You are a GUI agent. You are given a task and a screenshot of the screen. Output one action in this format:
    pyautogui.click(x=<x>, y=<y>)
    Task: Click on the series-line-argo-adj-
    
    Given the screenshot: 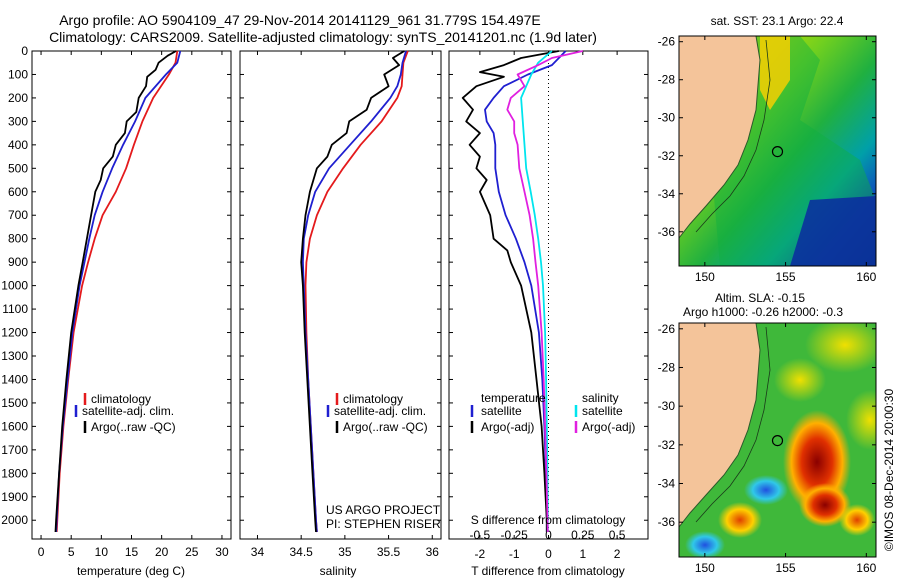 What is the action you would take?
    pyautogui.click(x=510, y=291)
    